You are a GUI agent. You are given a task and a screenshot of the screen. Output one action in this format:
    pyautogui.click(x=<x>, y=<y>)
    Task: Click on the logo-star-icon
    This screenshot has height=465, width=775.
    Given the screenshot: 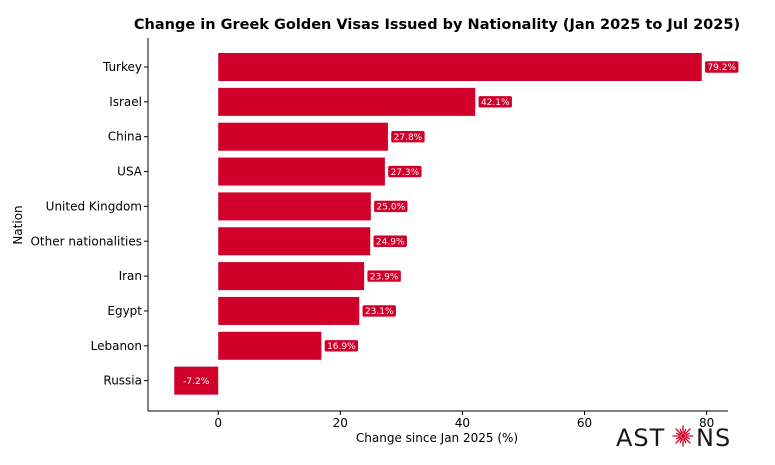 What is the action you would take?
    pyautogui.click(x=683, y=436)
    